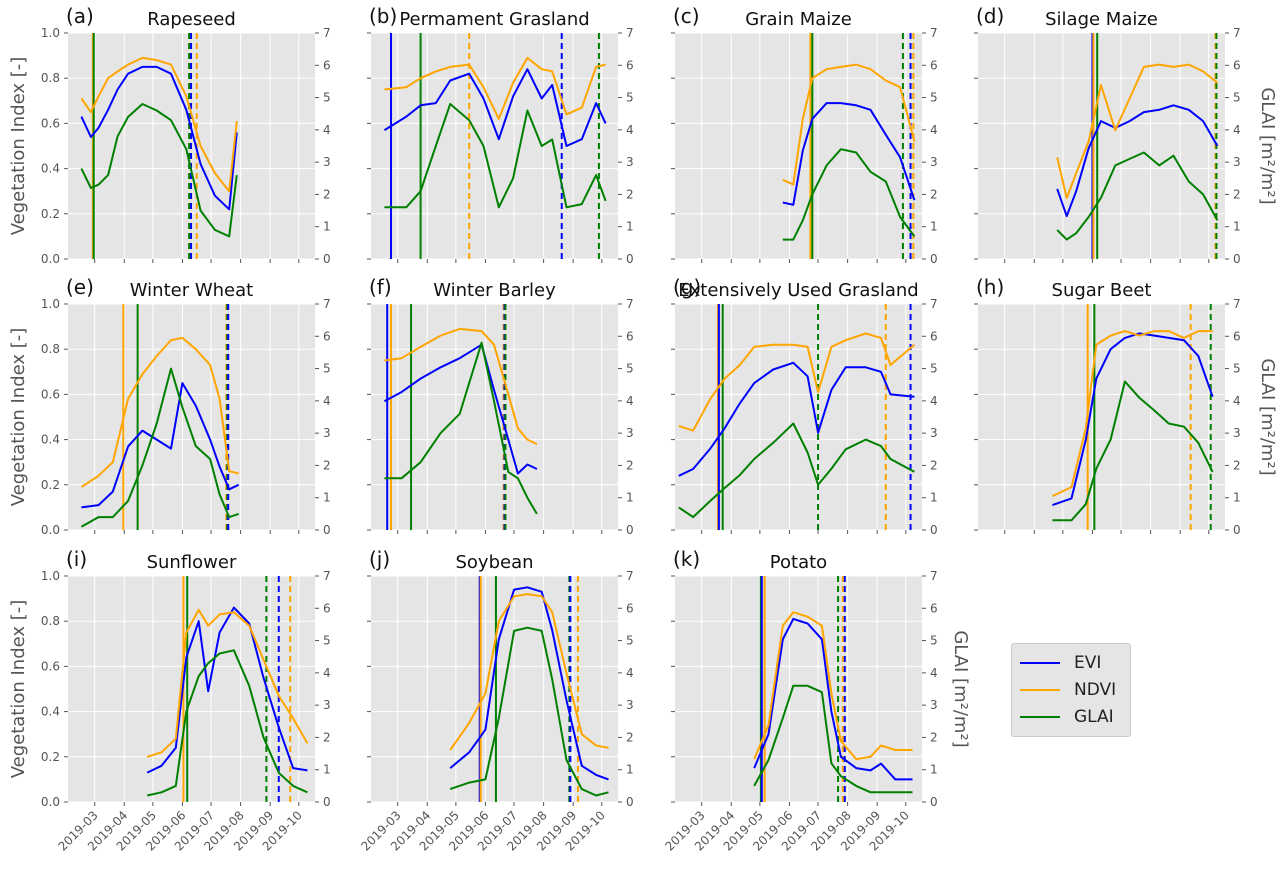 This screenshot has height=873, width=1285. I want to click on panel-a: 0.0 0.2 0.4 0.6 0.8 1.0 0 1 2 3 4 5 6 7 Rapeseed (a), so click(186, 135).